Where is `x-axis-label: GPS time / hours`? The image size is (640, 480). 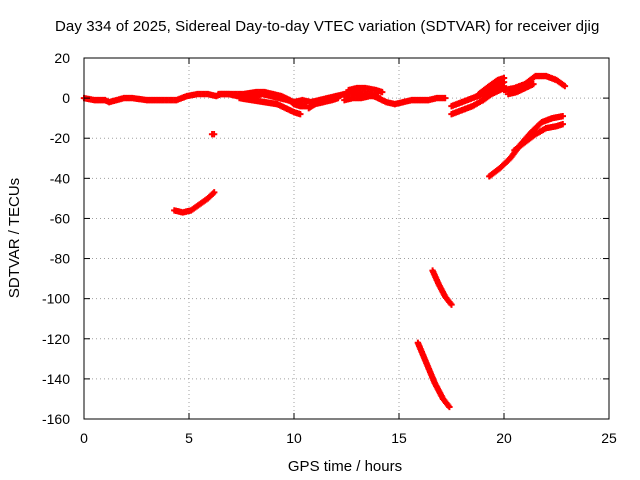
x-axis-label: GPS time / hours is located at coordinates (345, 466).